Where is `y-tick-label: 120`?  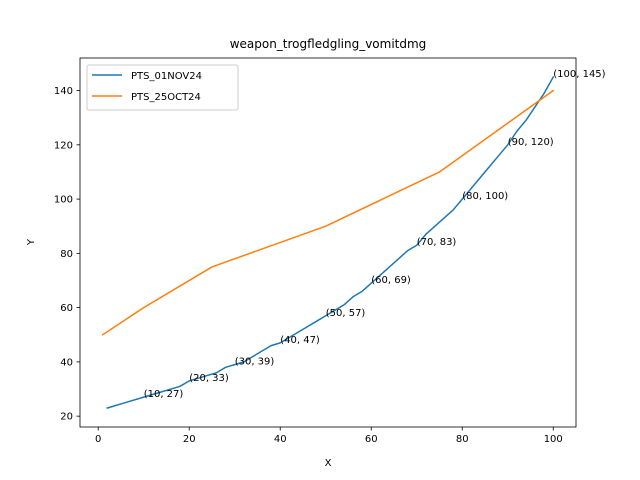 y-tick-label: 120 is located at coordinates (63, 145).